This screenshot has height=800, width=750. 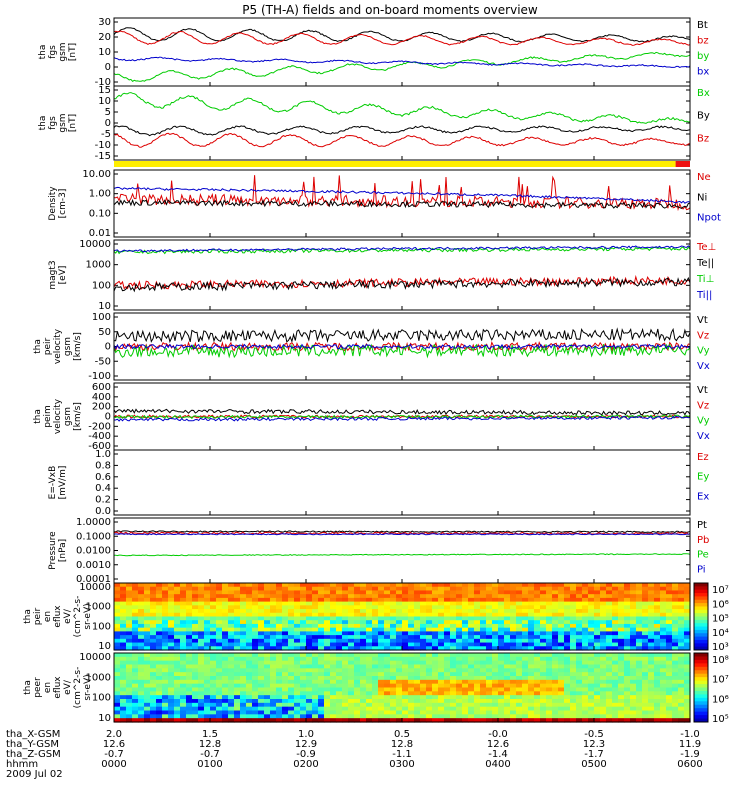 I want to click on colorbar-cell, so click(x=701, y=611).